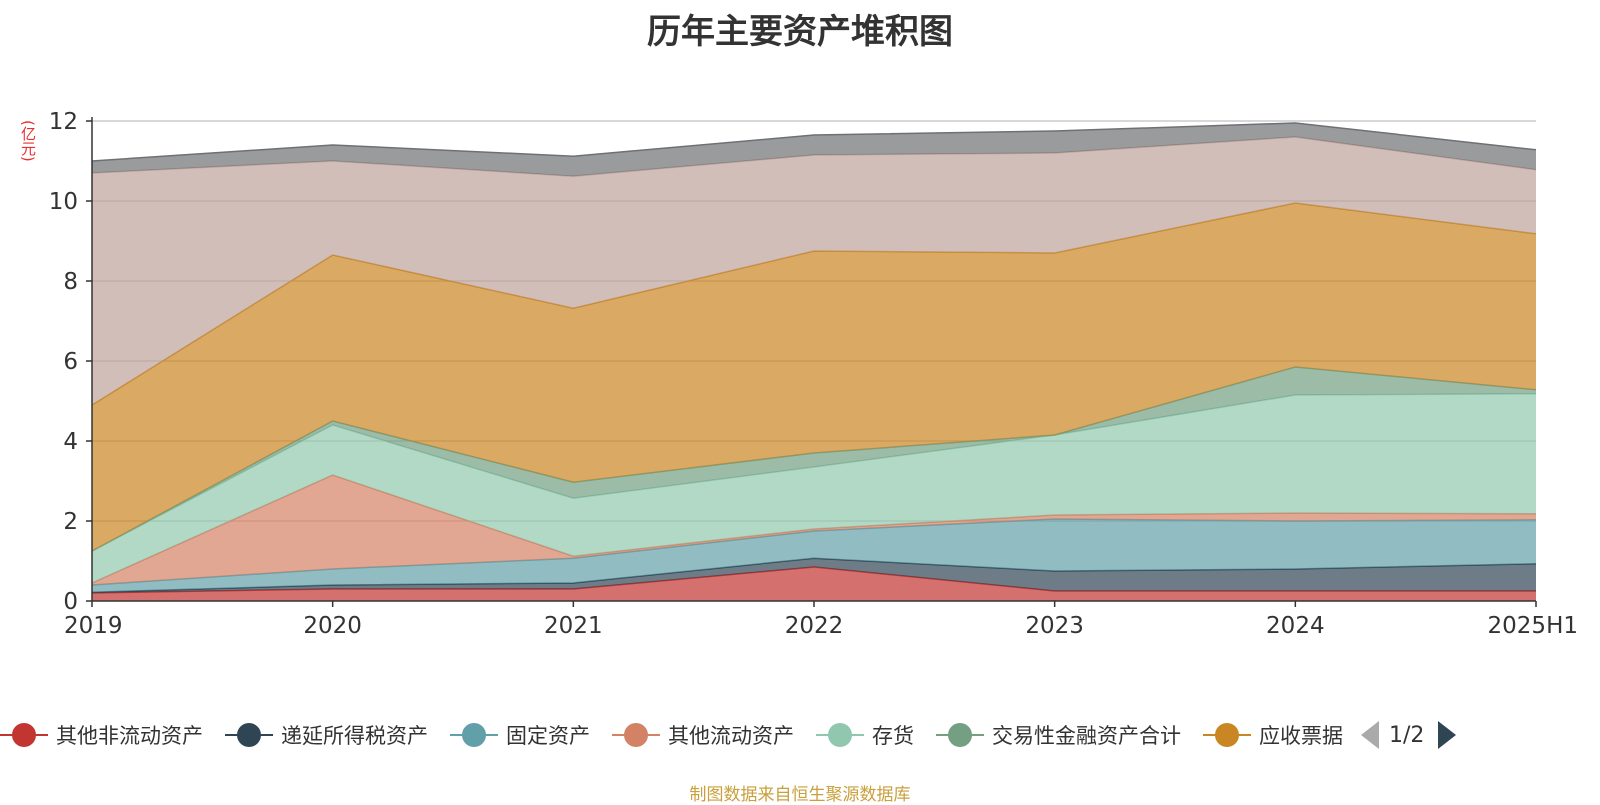  Describe the element at coordinates (70, 362) in the screenshot. I see `y-tick-label: 6` at that location.